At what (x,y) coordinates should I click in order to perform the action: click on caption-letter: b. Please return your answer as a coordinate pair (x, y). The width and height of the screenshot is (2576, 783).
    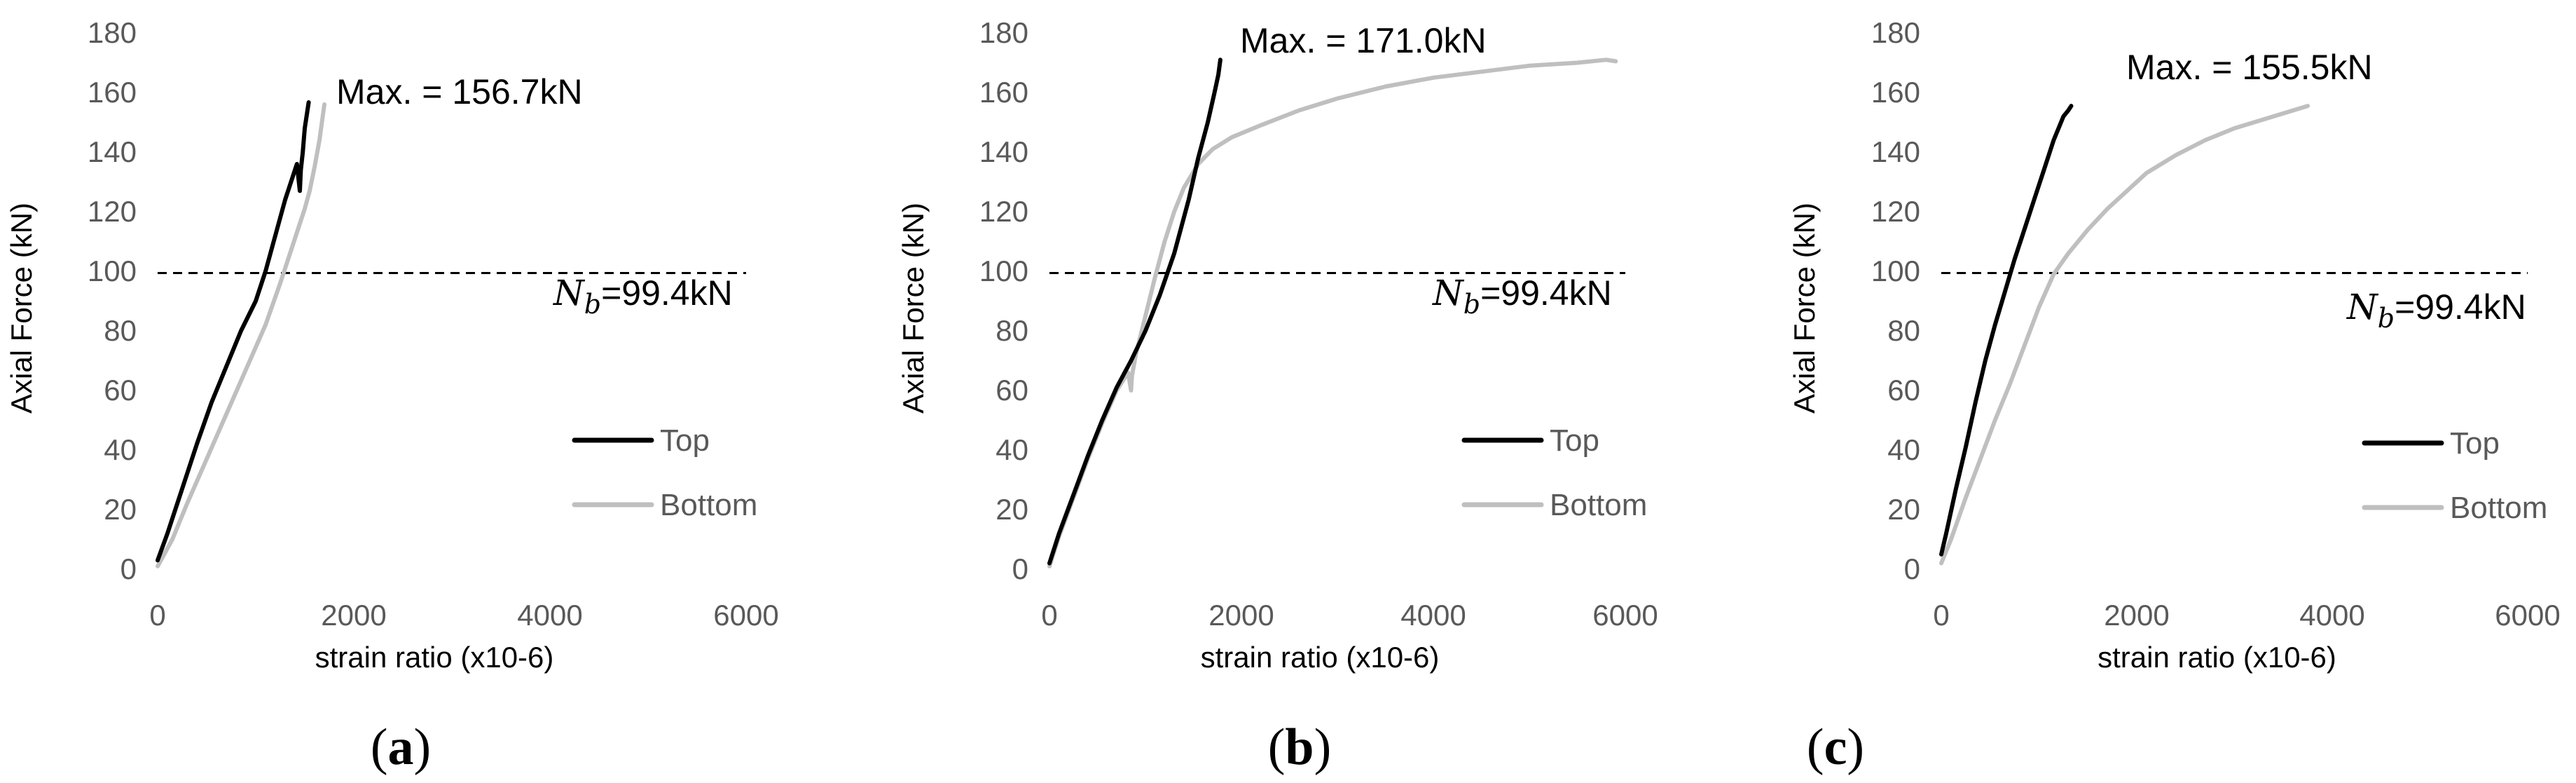
    Looking at the image, I should click on (1299, 747).